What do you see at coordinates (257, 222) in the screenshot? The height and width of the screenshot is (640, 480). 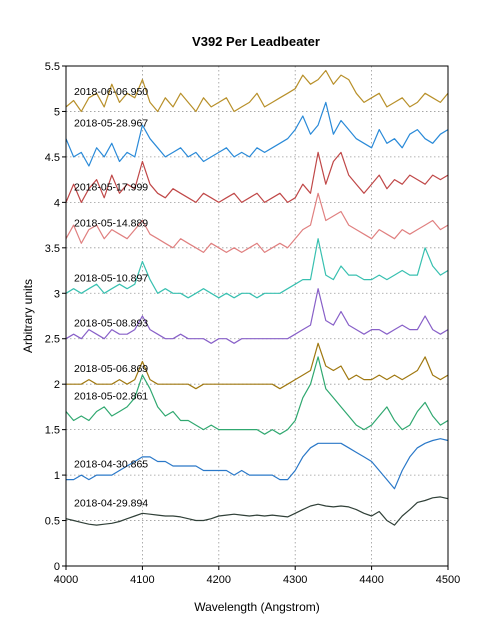 I see `series-line-2018-05-14.889` at bounding box center [257, 222].